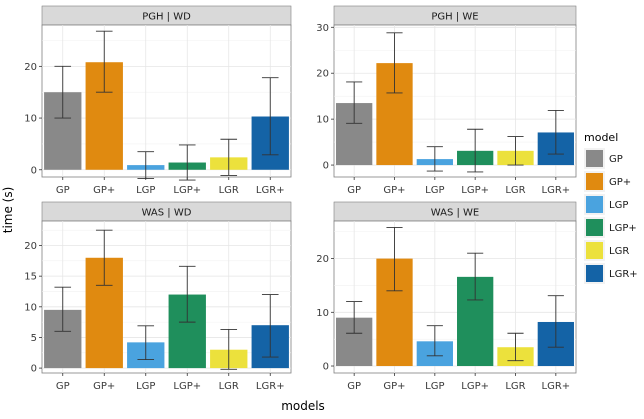  Describe the element at coordinates (34, 338) in the screenshot. I see `y-tick-label: 5` at that location.